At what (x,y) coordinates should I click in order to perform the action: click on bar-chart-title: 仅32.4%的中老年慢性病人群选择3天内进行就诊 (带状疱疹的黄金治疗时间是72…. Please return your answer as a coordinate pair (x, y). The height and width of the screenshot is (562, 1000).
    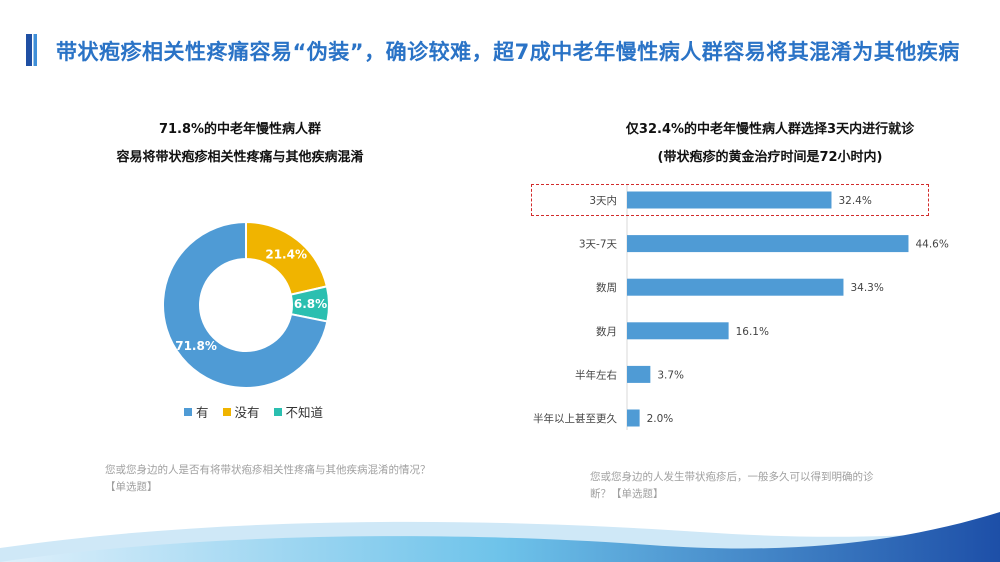
    Looking at the image, I should click on (770, 144).